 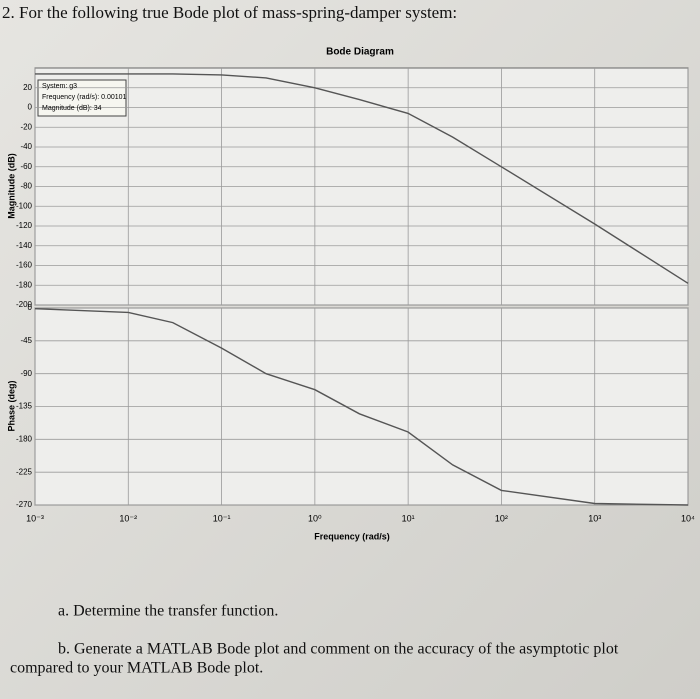 I want to click on y-tick-label: -100, so click(x=24, y=205).